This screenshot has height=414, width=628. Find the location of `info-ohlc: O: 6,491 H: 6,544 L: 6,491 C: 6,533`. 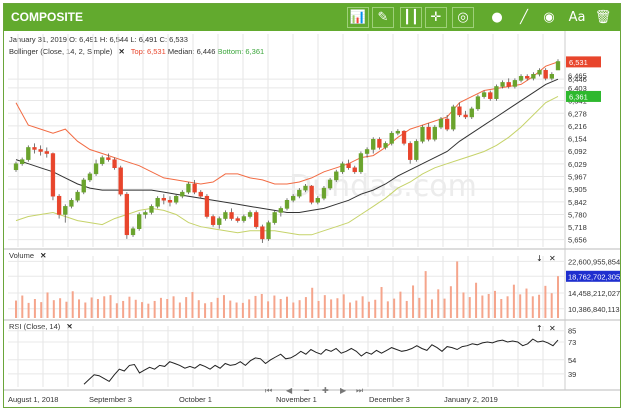

info-ohlc: O: 6,491 H: 6,544 L: 6,491 C: 6,533 is located at coordinates (128, 39).